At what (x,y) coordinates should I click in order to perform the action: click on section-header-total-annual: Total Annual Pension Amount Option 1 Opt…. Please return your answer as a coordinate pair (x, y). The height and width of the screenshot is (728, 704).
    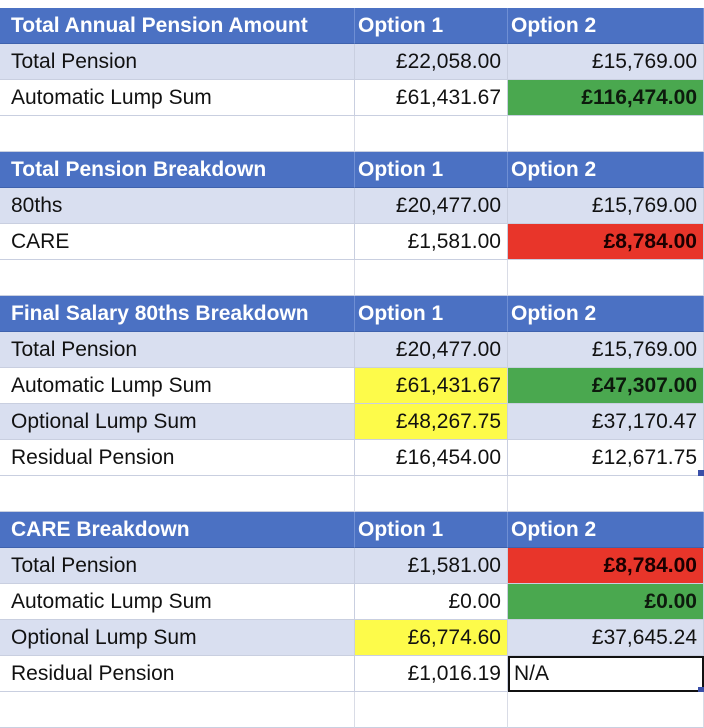
    Looking at the image, I should click on (352, 26).